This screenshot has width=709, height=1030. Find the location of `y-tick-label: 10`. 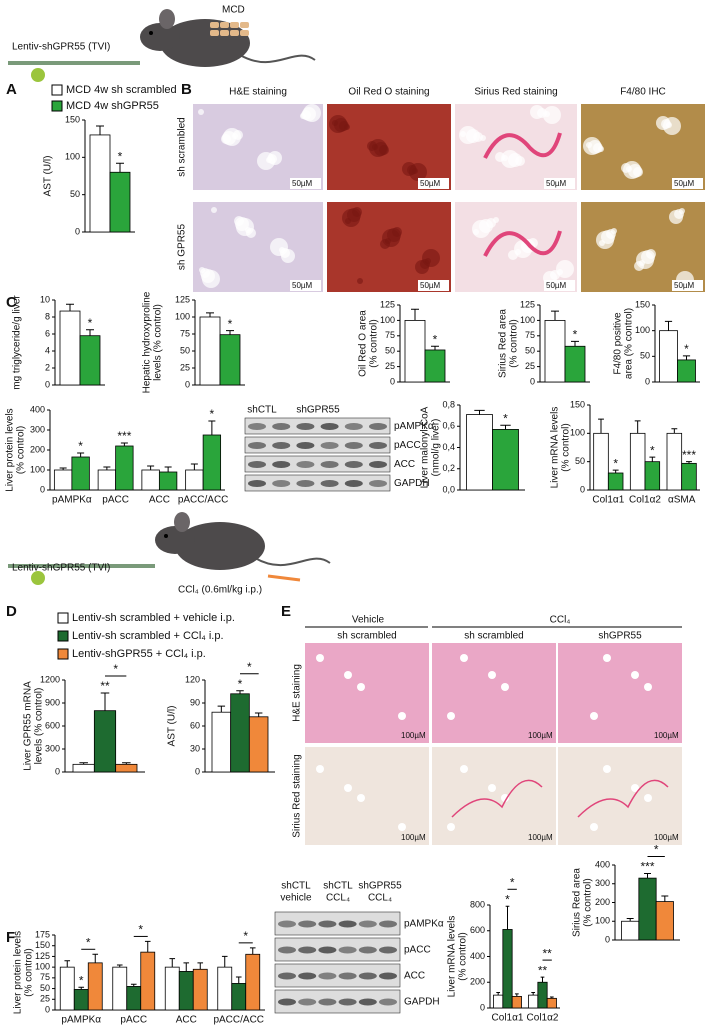

y-tick-label: 10 is located at coordinates (45, 299).